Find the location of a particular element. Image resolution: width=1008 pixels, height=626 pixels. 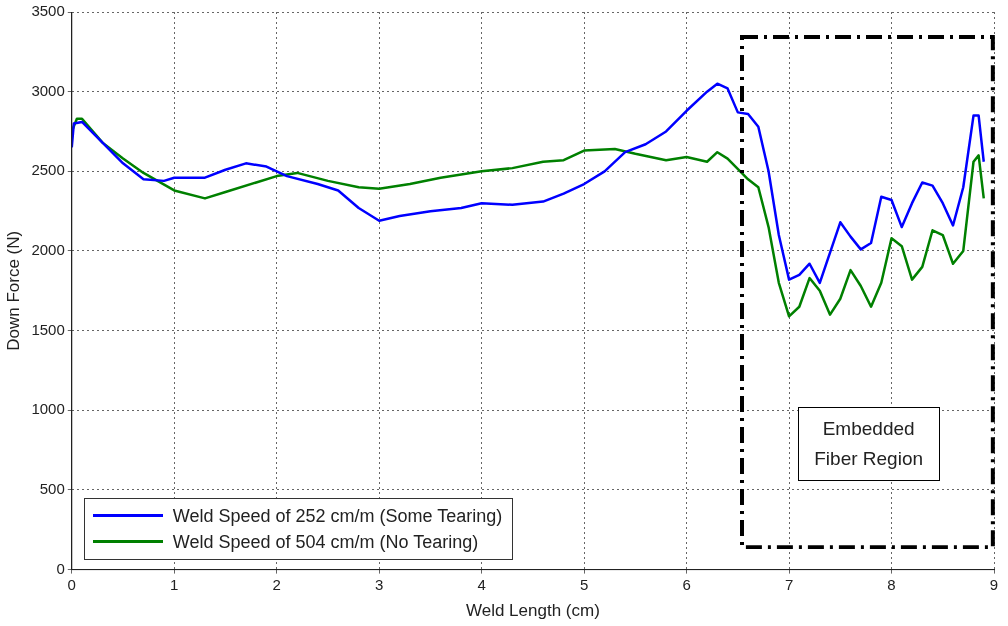

x-tick-label: 0 is located at coordinates (71, 584).